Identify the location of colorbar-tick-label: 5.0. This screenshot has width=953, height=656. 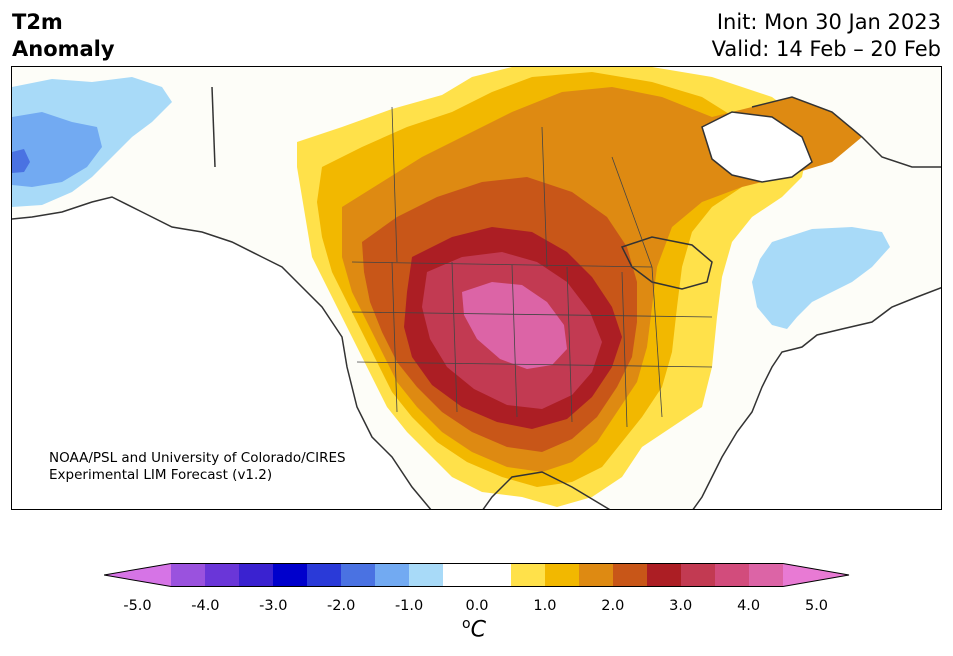
(816, 606).